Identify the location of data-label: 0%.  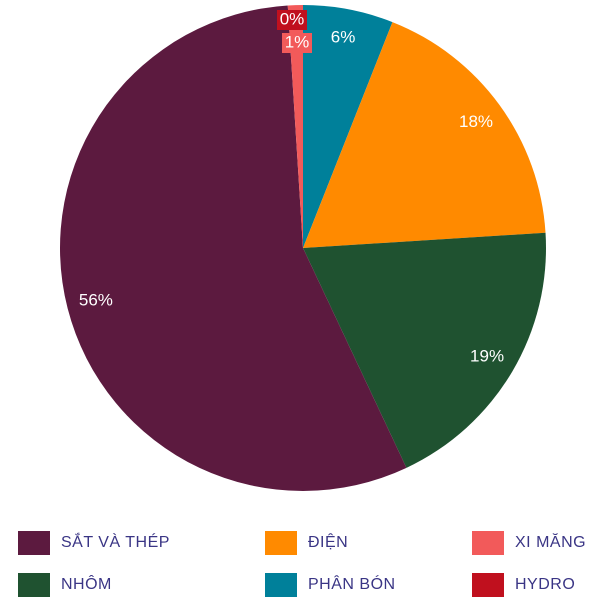
(292, 18).